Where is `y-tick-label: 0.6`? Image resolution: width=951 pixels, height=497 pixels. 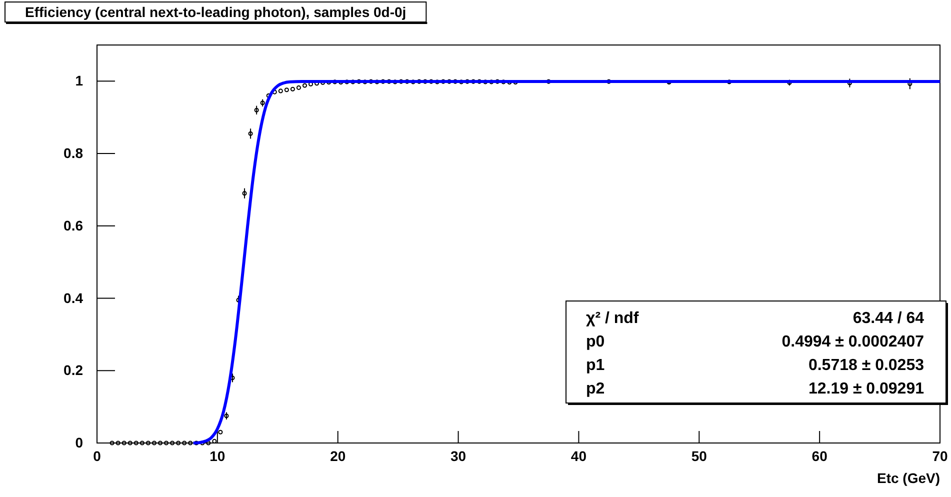
y-tick-label: 0.6 is located at coordinates (74, 225).